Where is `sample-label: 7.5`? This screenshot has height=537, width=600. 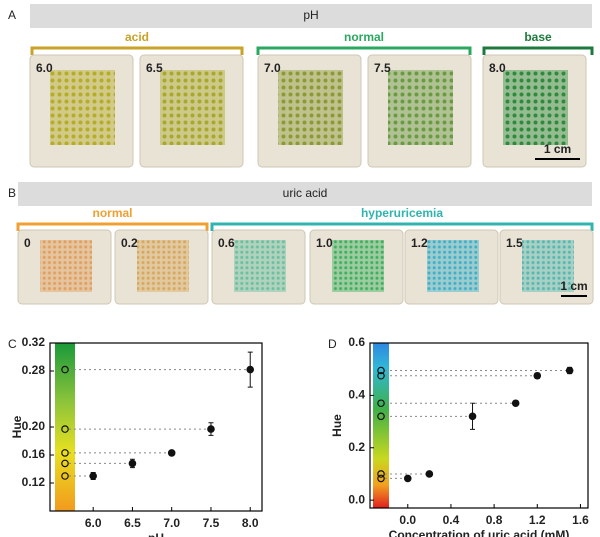 sample-label: 7.5 is located at coordinates (382, 68).